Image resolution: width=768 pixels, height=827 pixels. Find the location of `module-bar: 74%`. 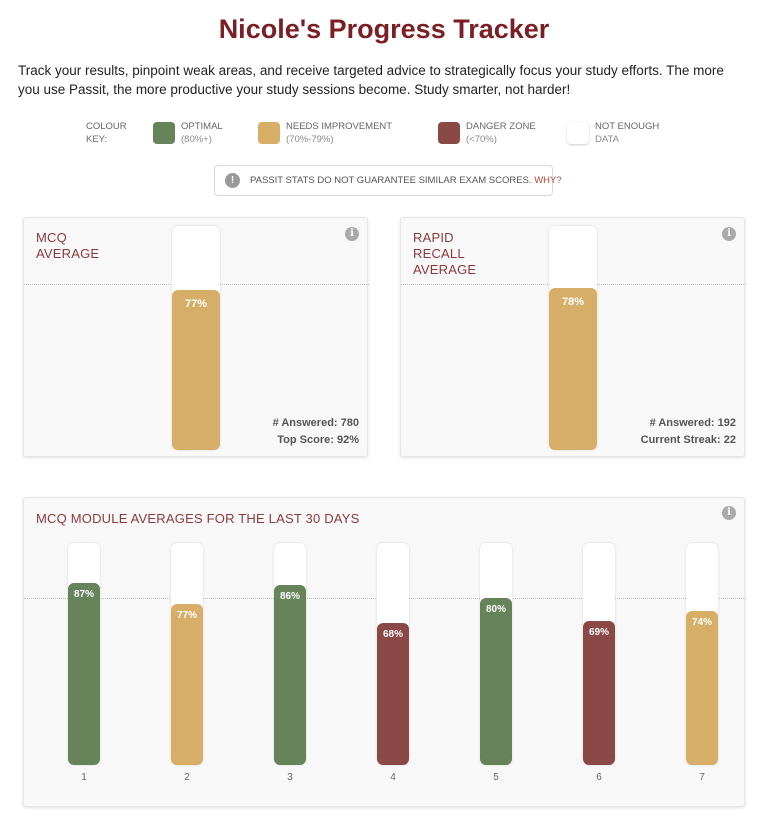

module-bar: 74% is located at coordinates (702, 688).